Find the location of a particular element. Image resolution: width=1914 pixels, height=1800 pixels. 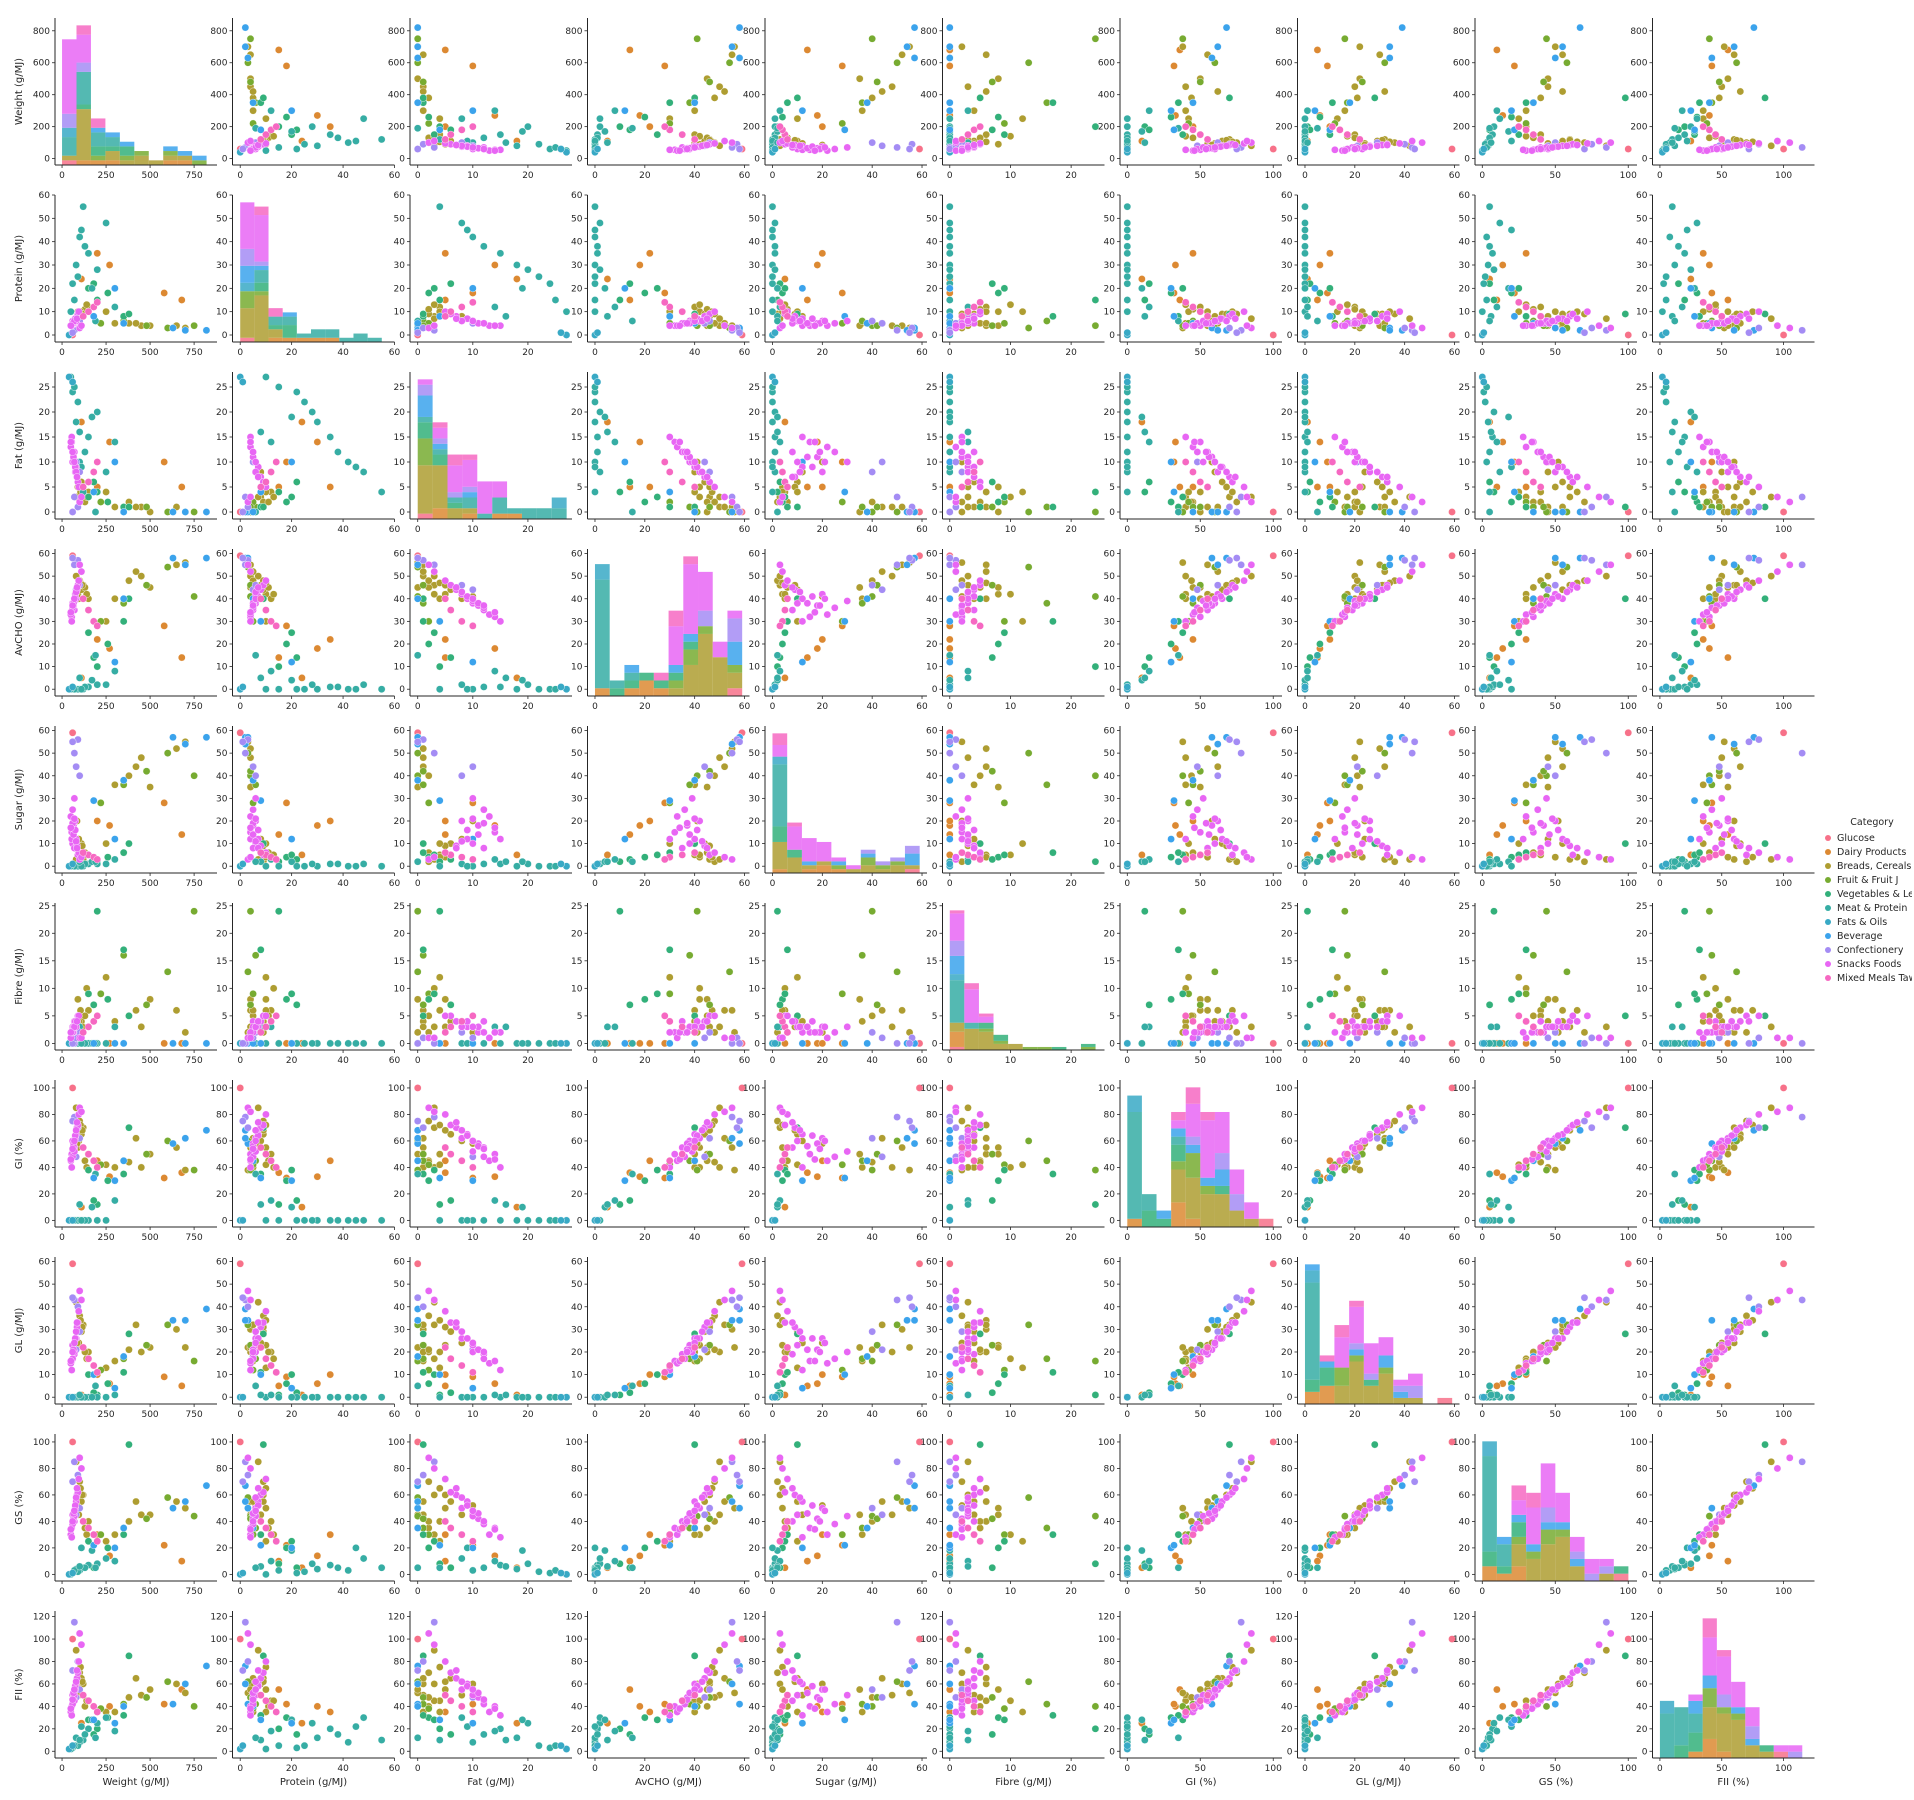

x-tick-label: 250 is located at coordinates (105, 530).